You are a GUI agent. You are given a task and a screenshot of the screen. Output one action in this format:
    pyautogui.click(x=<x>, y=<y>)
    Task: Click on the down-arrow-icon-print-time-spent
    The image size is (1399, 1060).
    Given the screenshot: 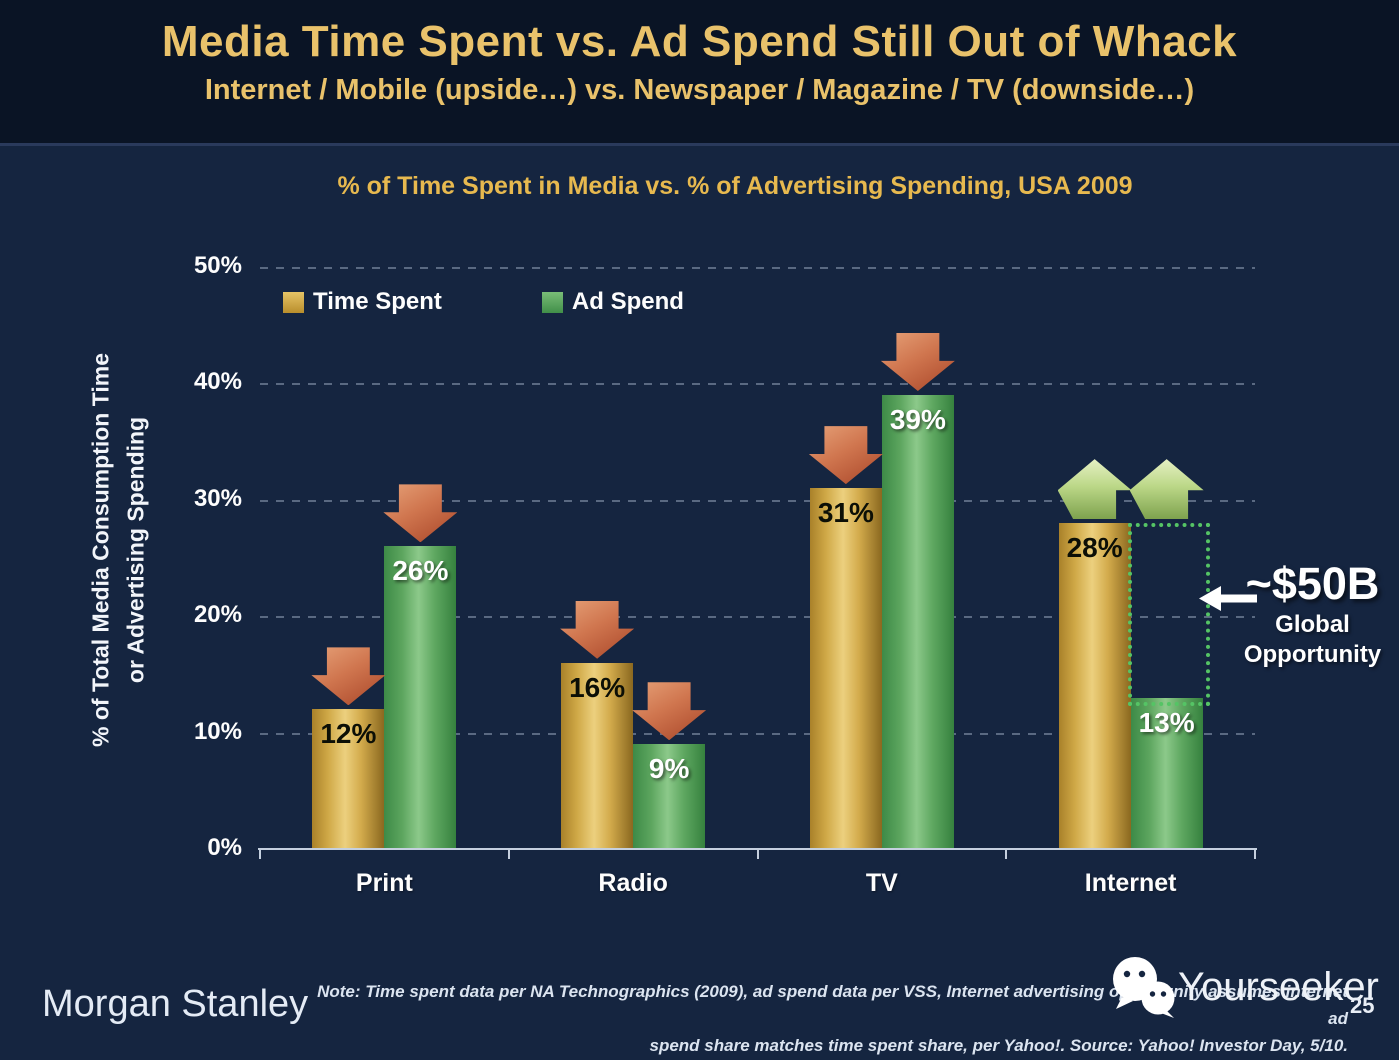 What is the action you would take?
    pyautogui.click(x=348, y=676)
    